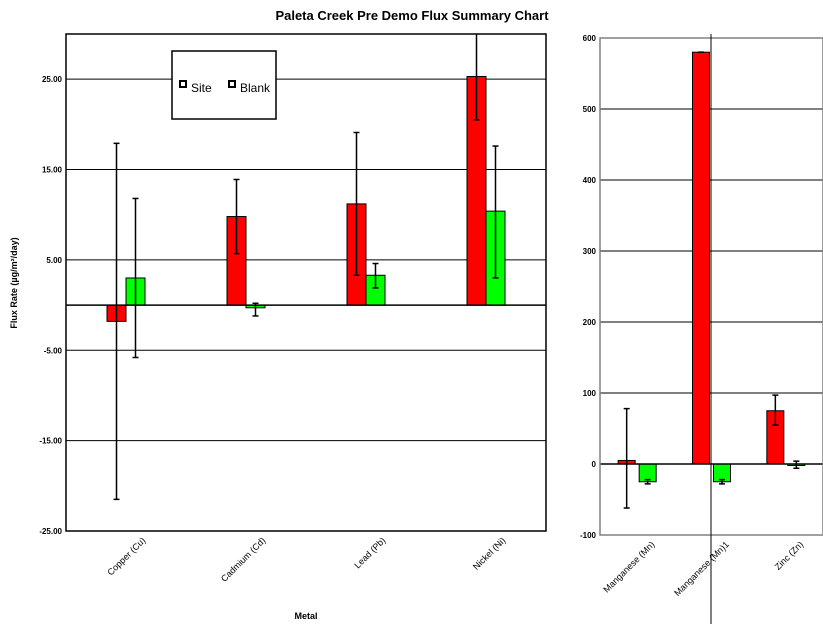 The image size is (823, 629). I want to click on x-tick-label: Manganese (Mn)1, so click(701, 568).